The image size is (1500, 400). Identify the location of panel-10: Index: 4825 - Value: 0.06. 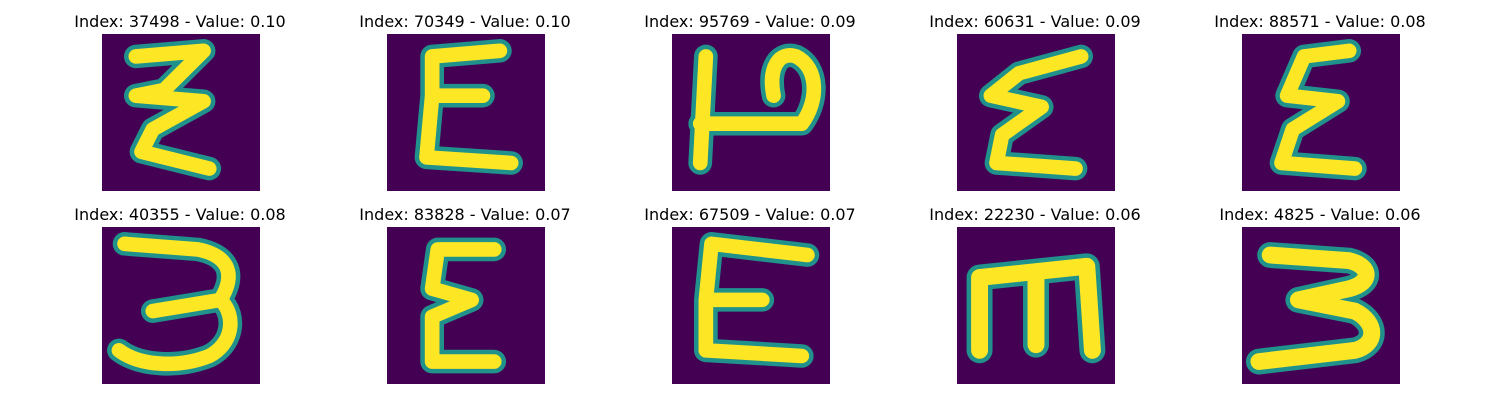
(1320, 288).